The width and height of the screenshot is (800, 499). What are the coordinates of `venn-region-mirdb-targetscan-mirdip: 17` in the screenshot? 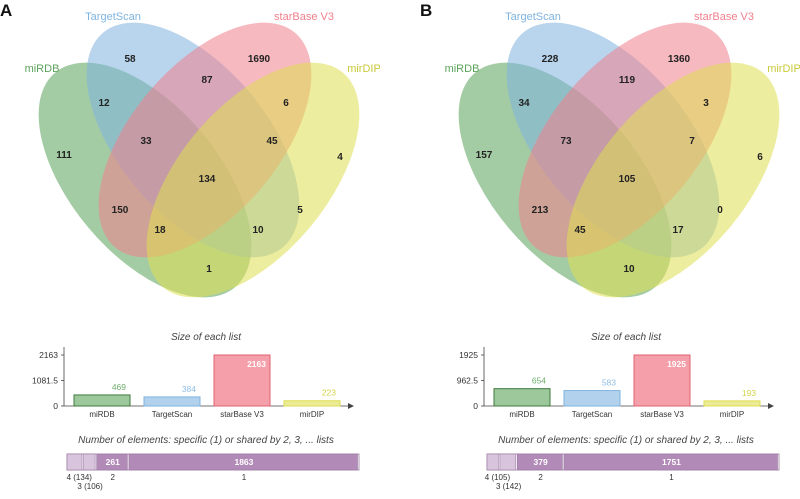 It's located at (678, 230).